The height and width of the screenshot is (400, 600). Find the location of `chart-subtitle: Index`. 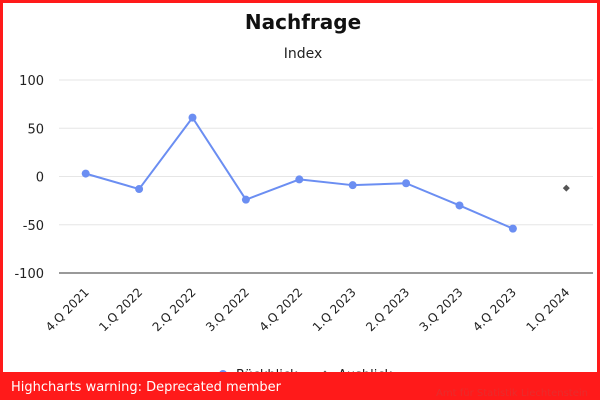

chart-subtitle: Index is located at coordinates (303, 54).